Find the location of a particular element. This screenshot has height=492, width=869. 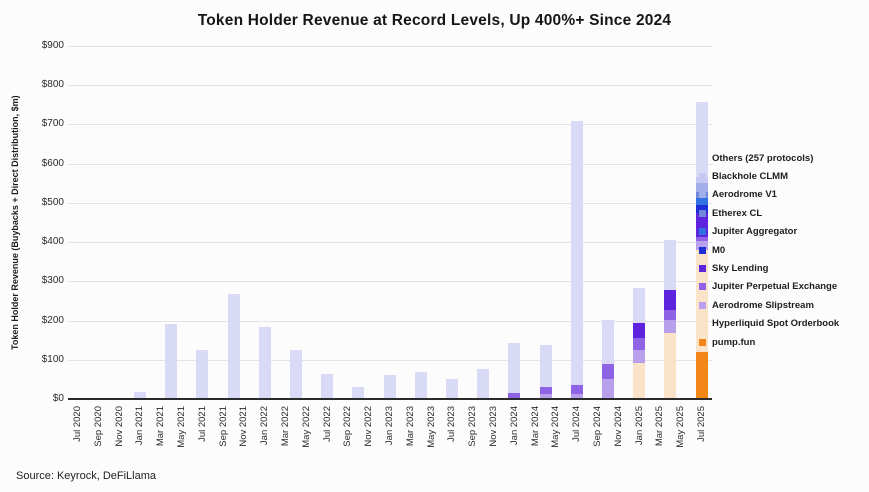

x-tick-label: Jul 2020 is located at coordinates (77, 424).